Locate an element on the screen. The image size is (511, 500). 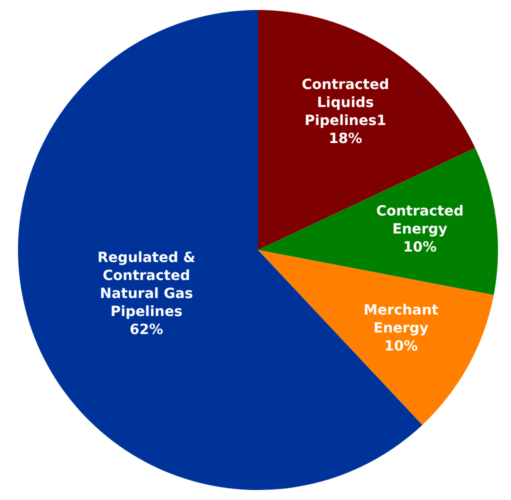
slice-label: Regulated & Contracted Natural Gas Pipelines is located at coordinates (147, 285).